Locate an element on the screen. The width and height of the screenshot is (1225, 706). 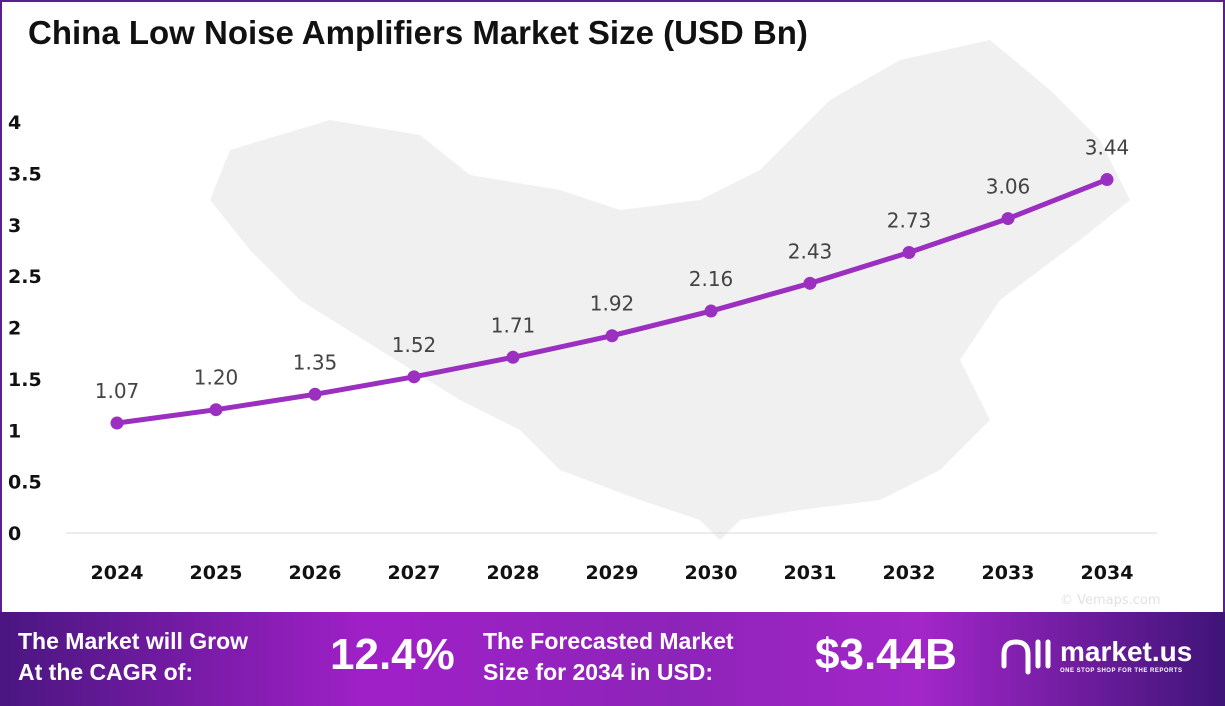
forecast-value: $3.44B is located at coordinates (886, 654).